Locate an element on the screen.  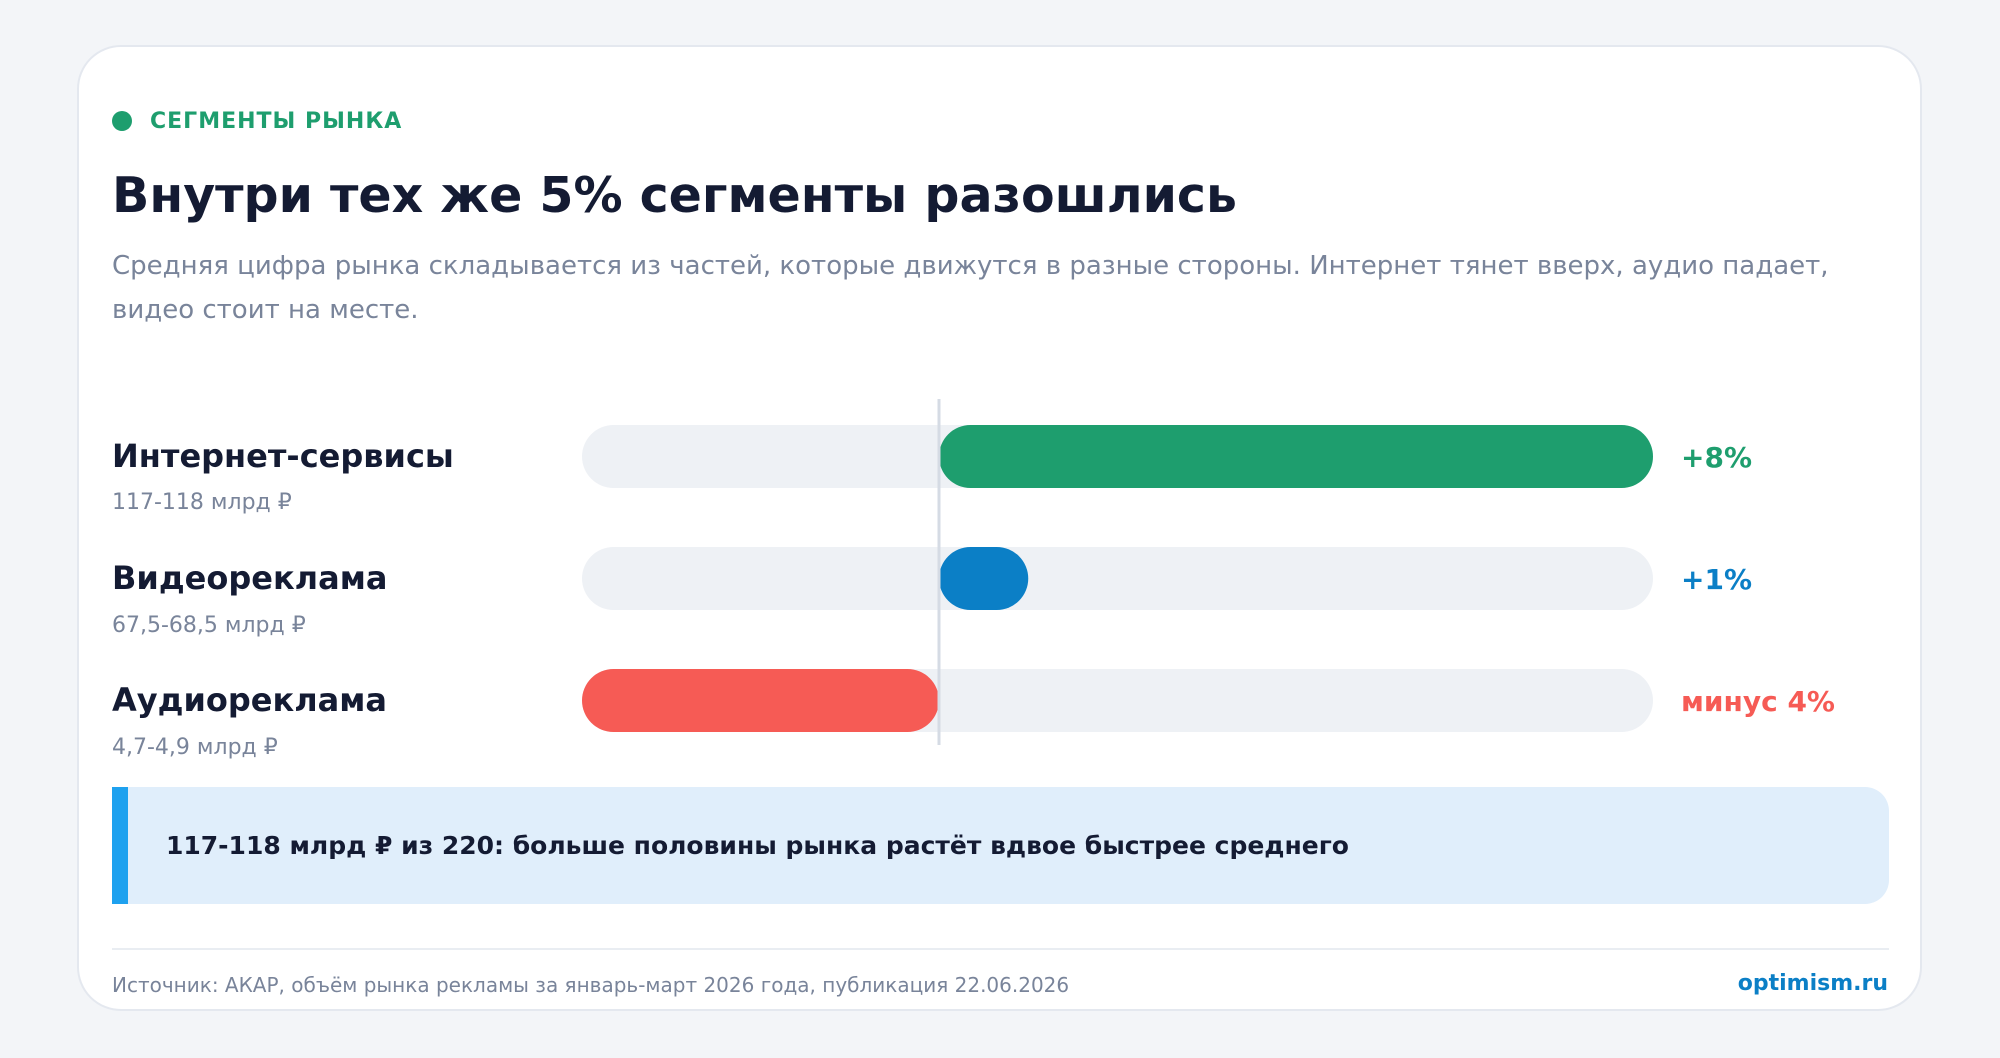
section-eyebrow: СЕГМЕНТЫ РЫНКА is located at coordinates (257, 121).